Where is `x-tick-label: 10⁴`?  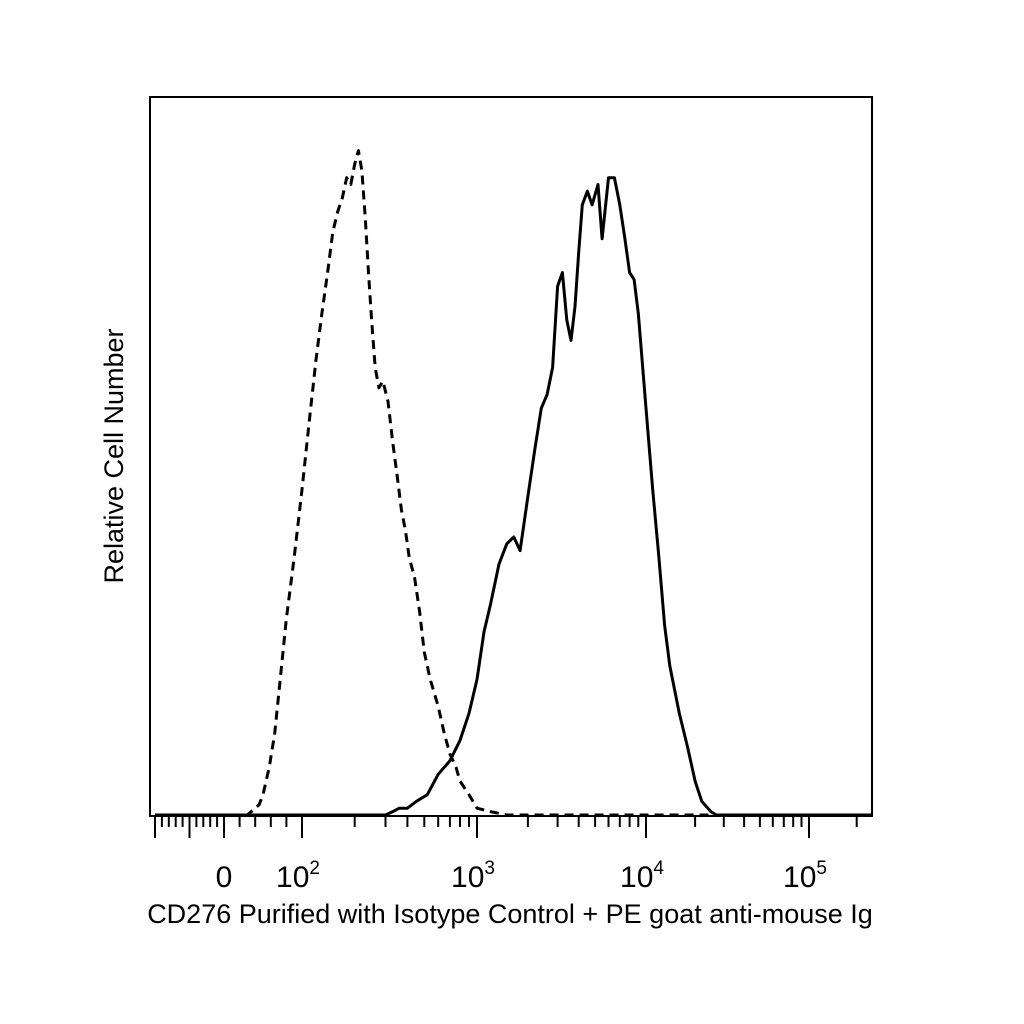 x-tick-label: 10⁴ is located at coordinates (642, 876).